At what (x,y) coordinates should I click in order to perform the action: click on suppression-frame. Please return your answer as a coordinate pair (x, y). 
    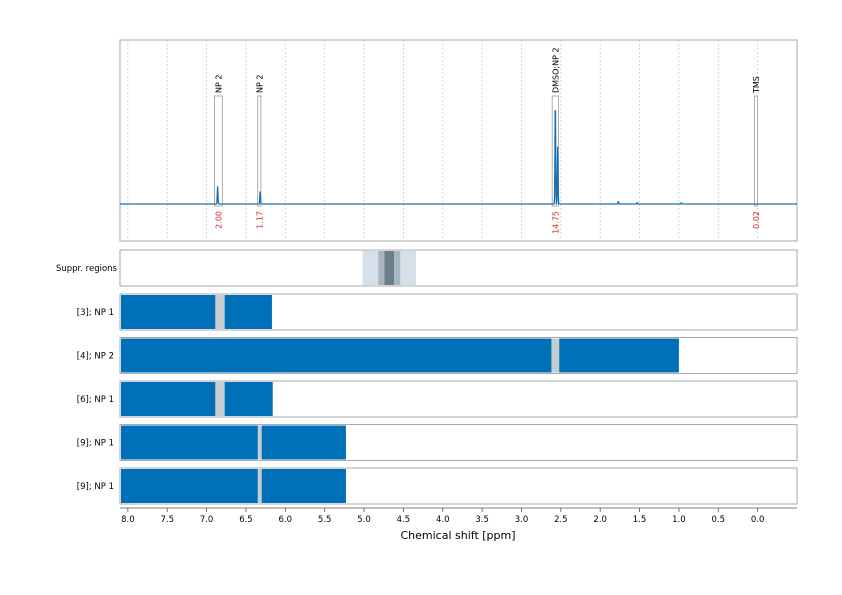
    Looking at the image, I should click on (458, 268).